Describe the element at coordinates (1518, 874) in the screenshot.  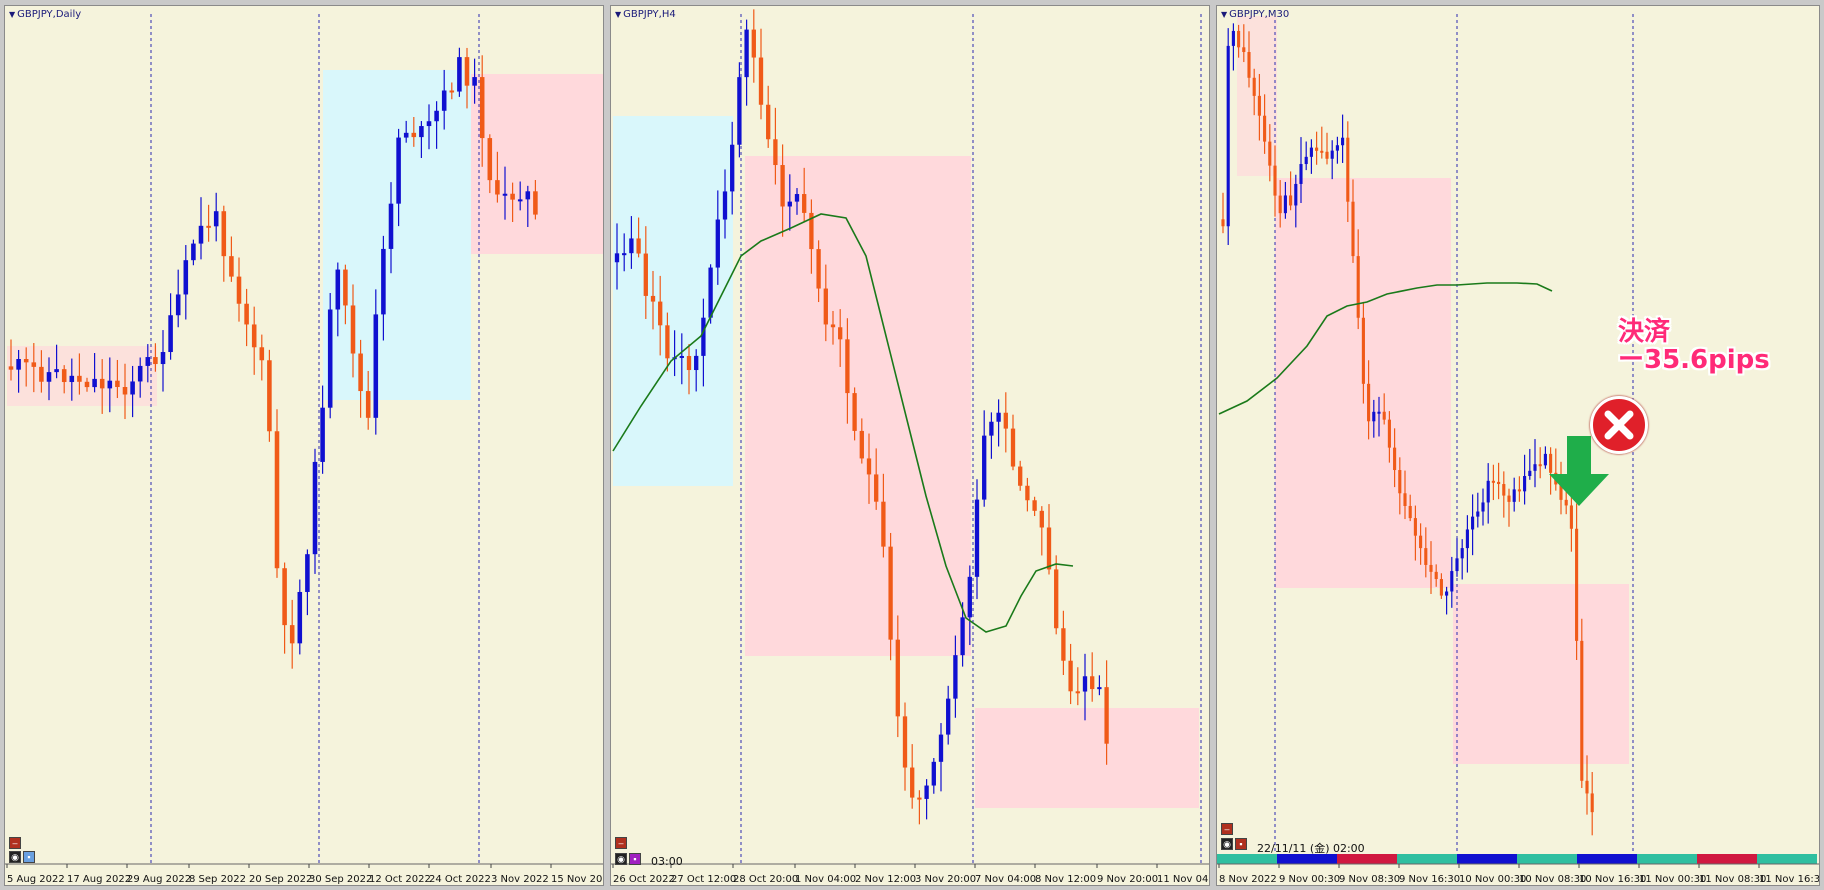
I see `x-axis-band` at that location.